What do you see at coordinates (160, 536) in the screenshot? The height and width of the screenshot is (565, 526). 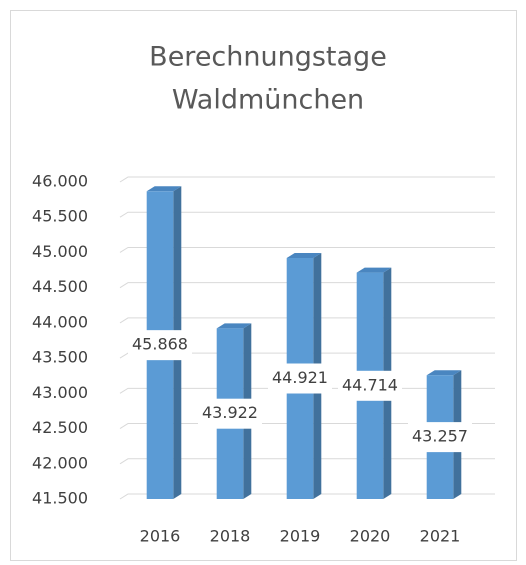 I see `x-tick-label: 2016` at bounding box center [160, 536].